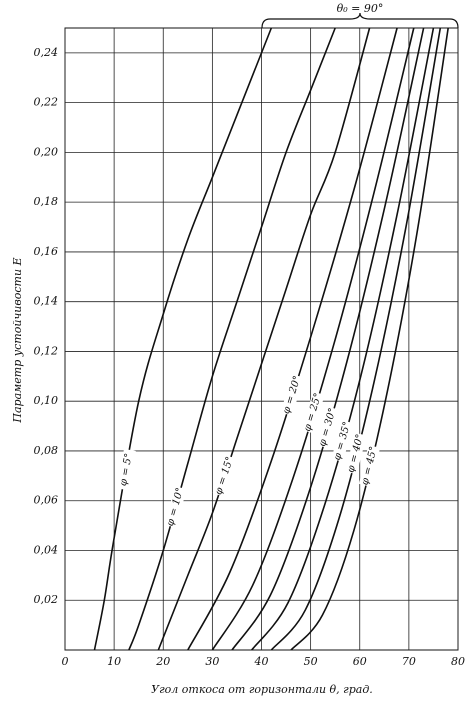 The width and height of the screenshot is (469, 703). I want to click on curve-label: φ = 10°, so click(175, 506).